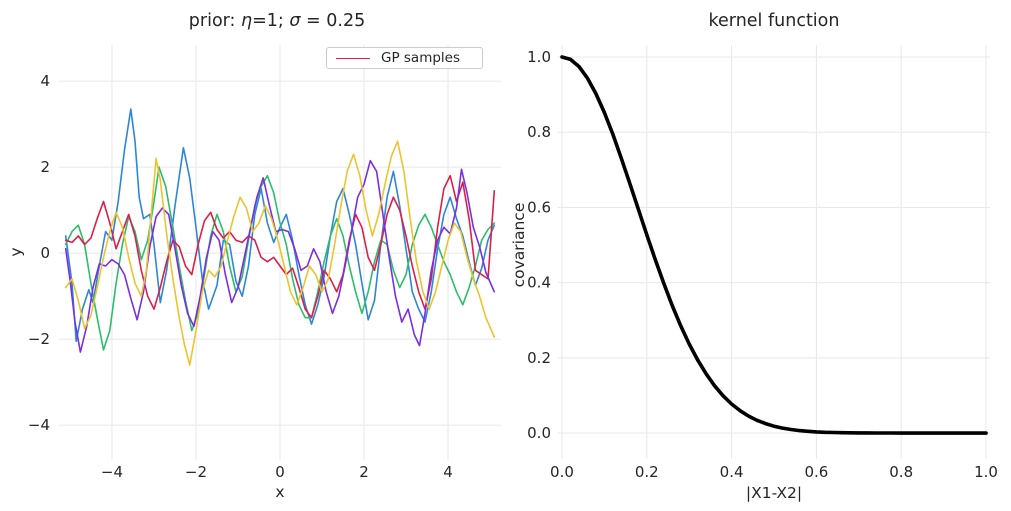 The height and width of the screenshot is (511, 1011). What do you see at coordinates (45, 253) in the screenshot?
I see `gp-samples-ytick-label: 0` at bounding box center [45, 253].